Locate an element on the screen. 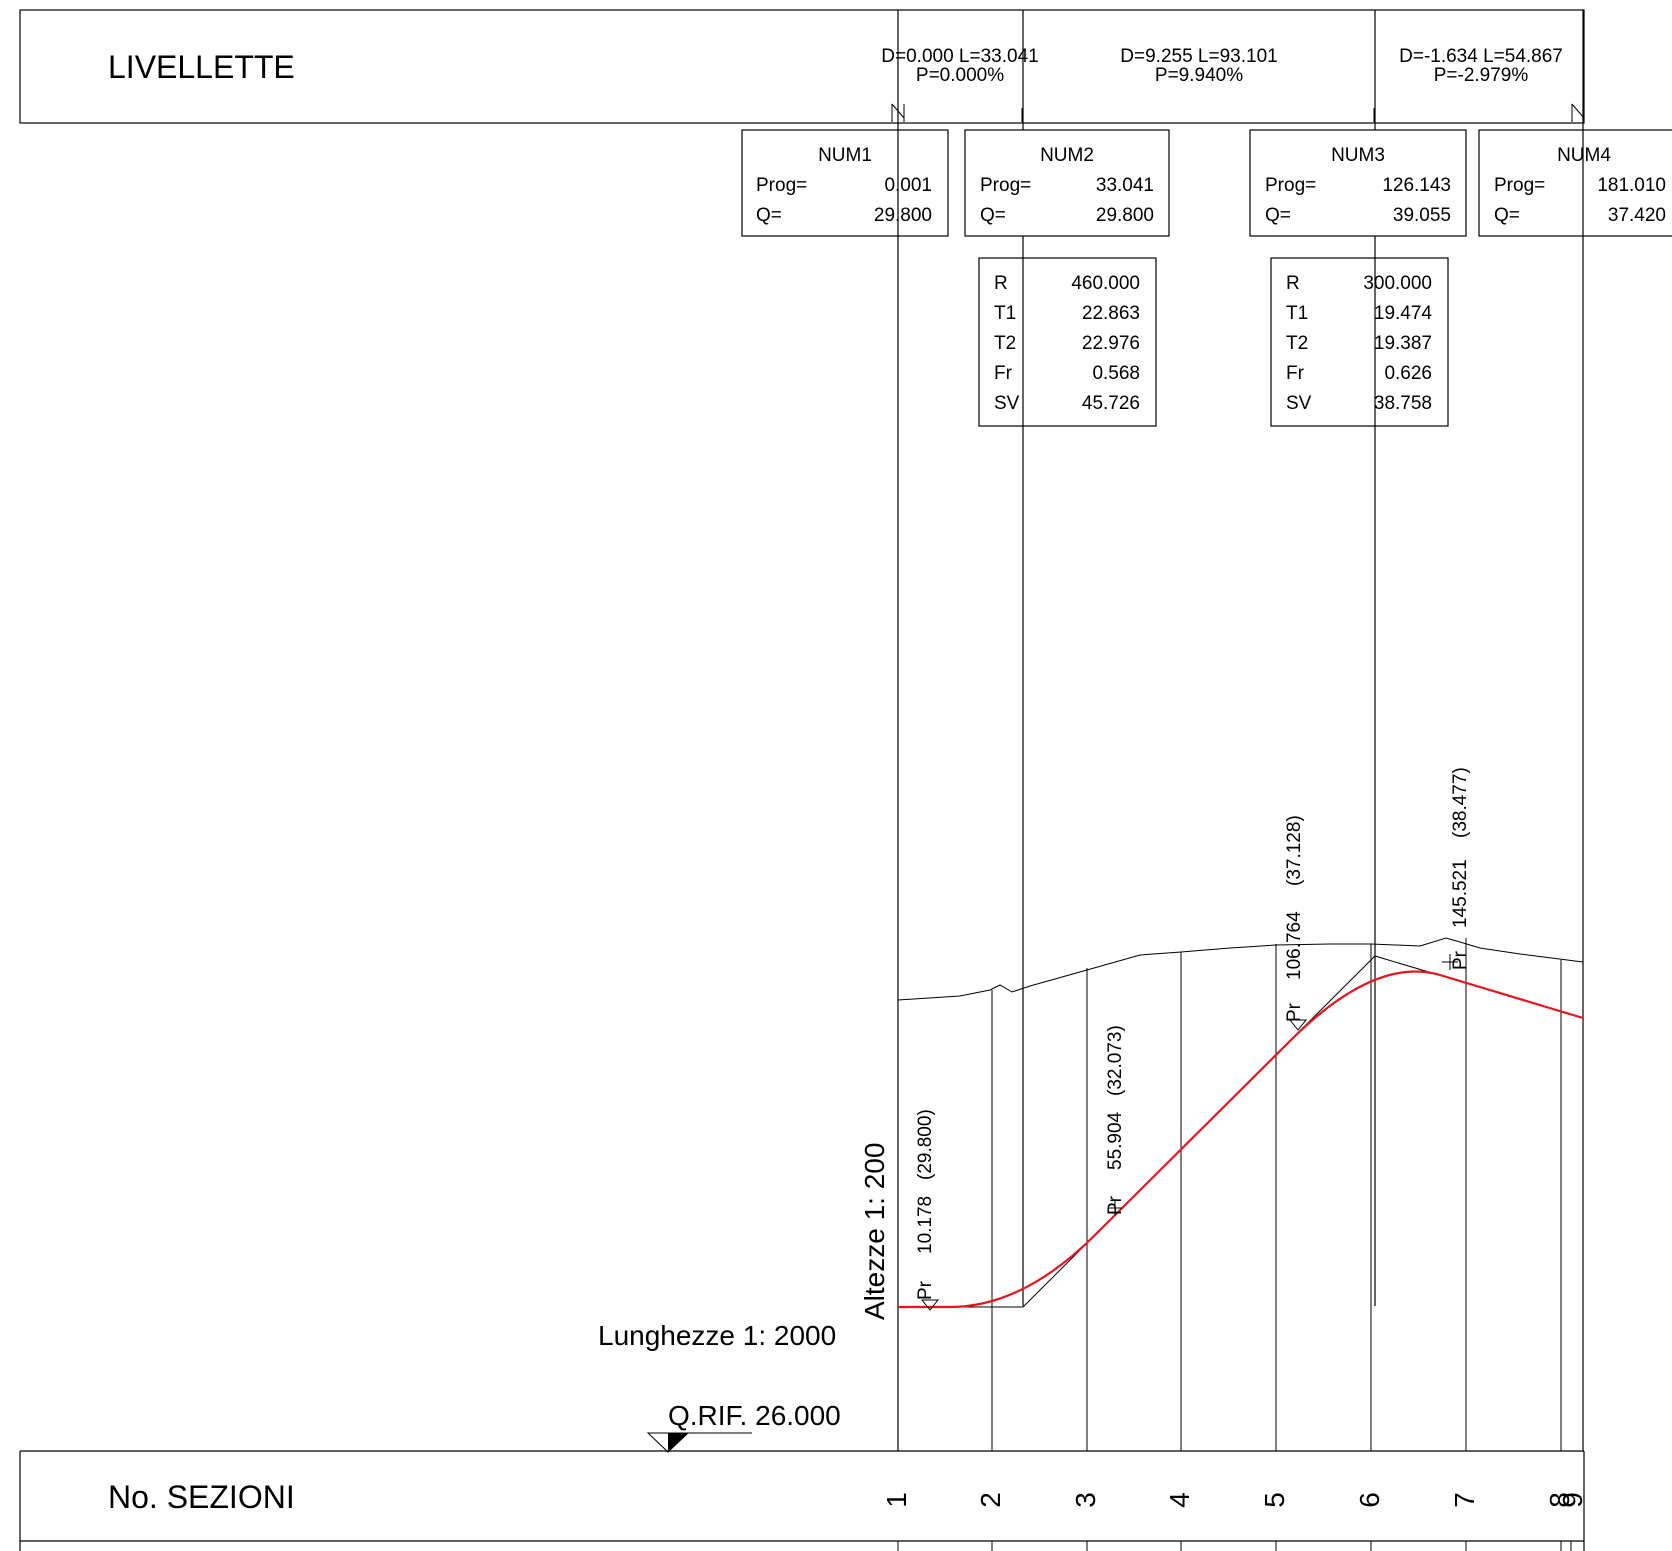 The height and width of the screenshot is (1551, 1672). sections-title: No. SEZIONI is located at coordinates (201, 1497).